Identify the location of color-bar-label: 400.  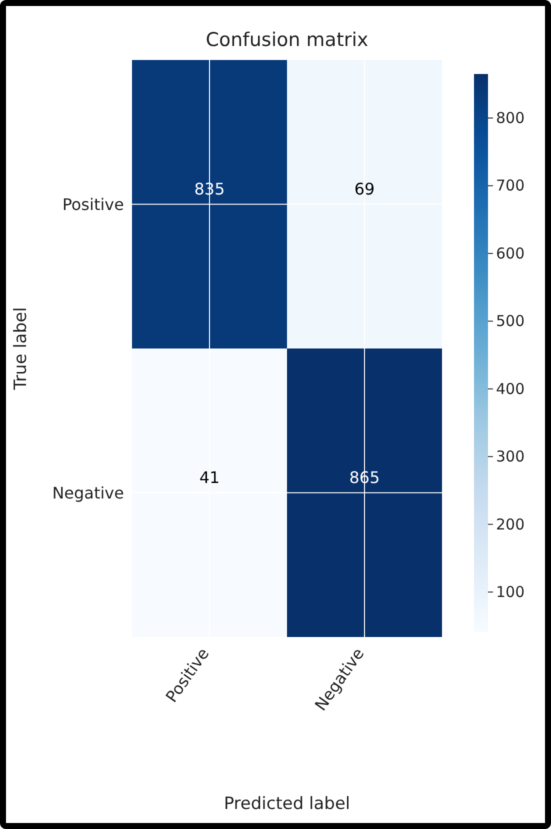
(510, 389).